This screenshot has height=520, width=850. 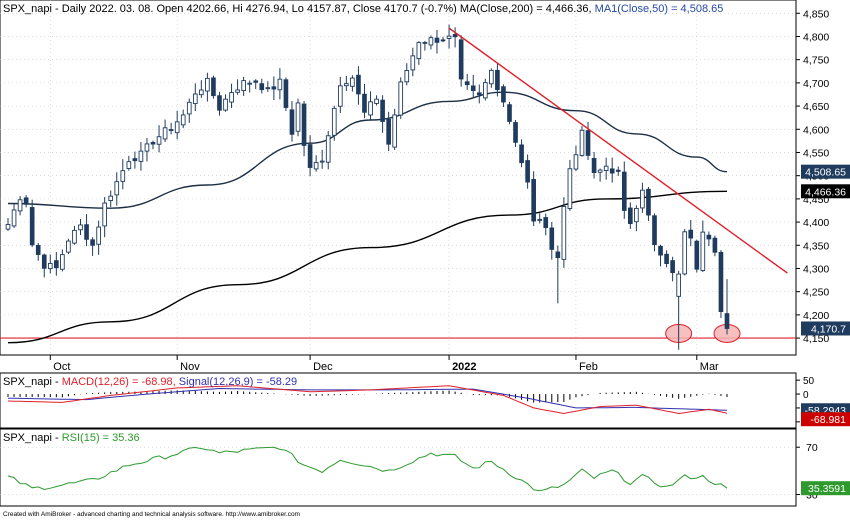 I want to click on macd-pane-frame, so click(x=398, y=400).